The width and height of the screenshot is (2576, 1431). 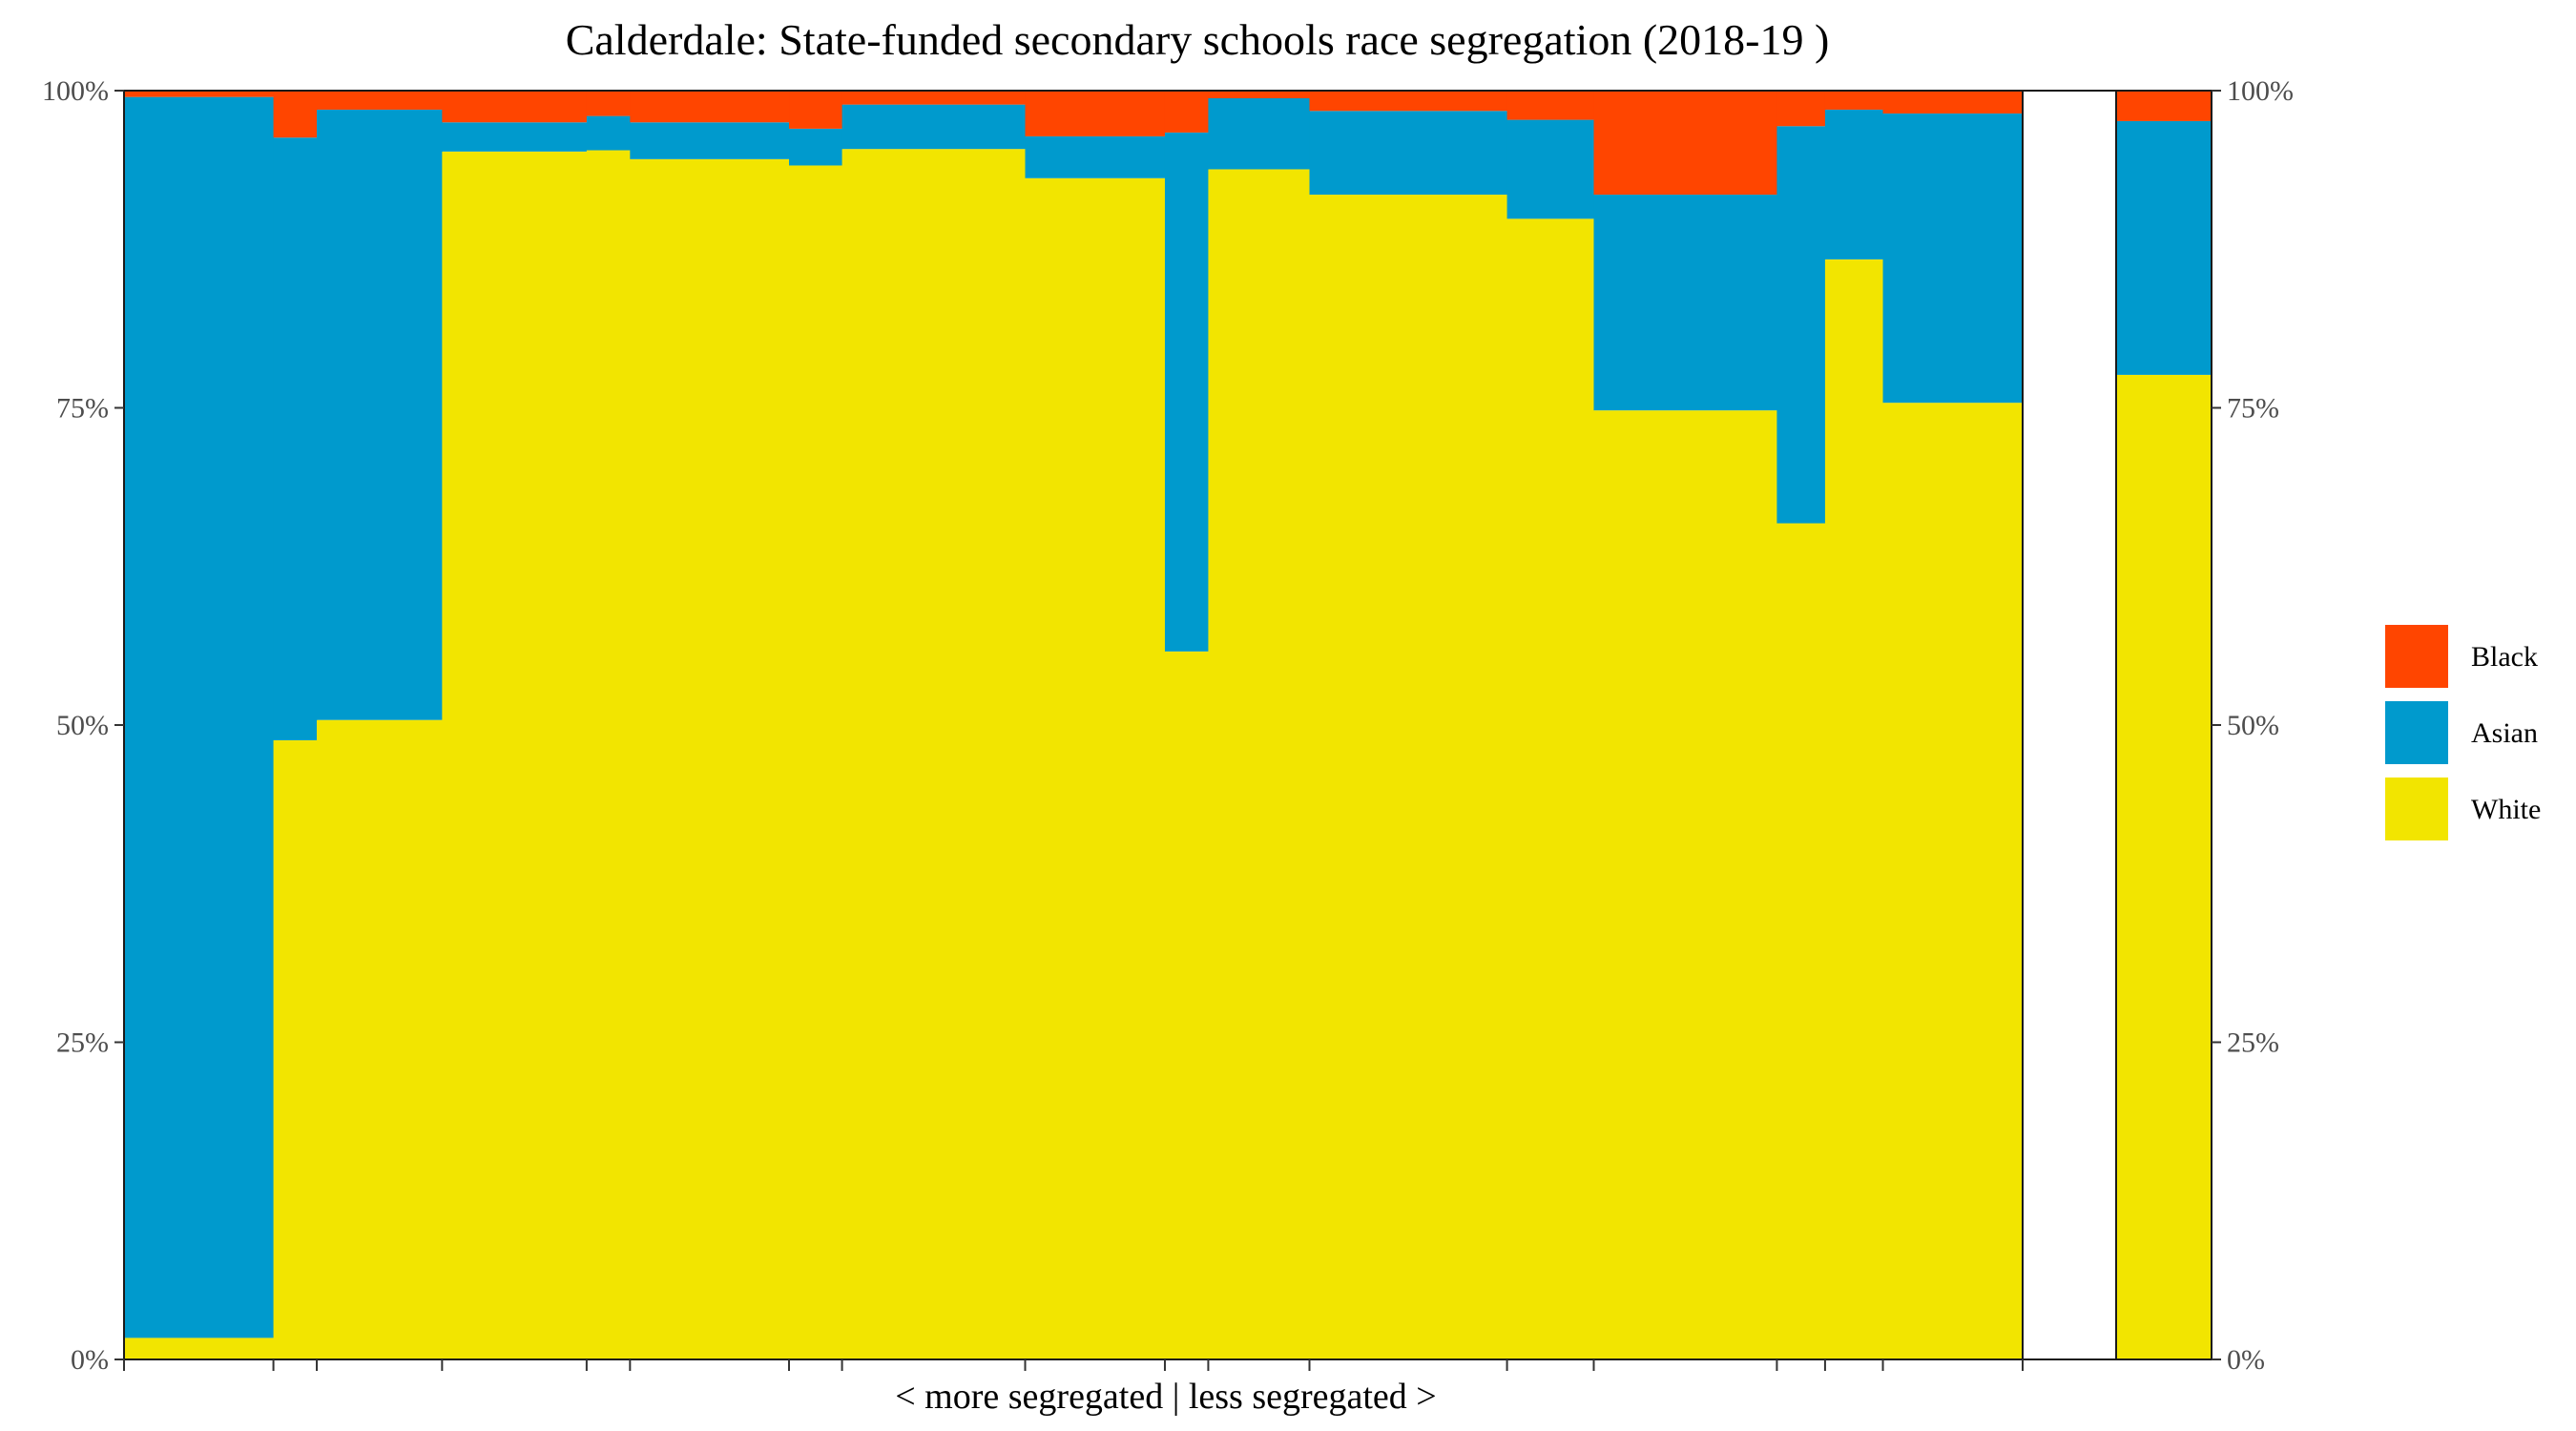 What do you see at coordinates (1408, 101) in the screenshot?
I see `bar-school-12-black` at bounding box center [1408, 101].